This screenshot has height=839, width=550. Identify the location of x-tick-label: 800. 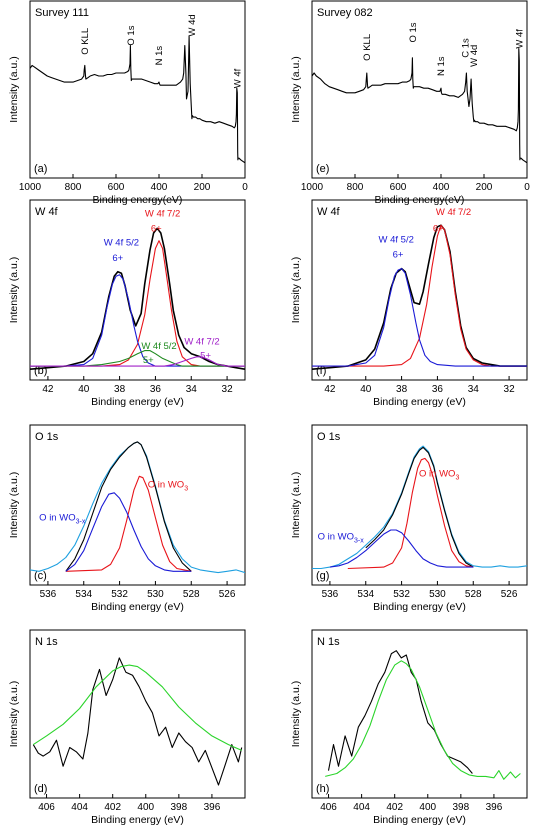
(73, 187).